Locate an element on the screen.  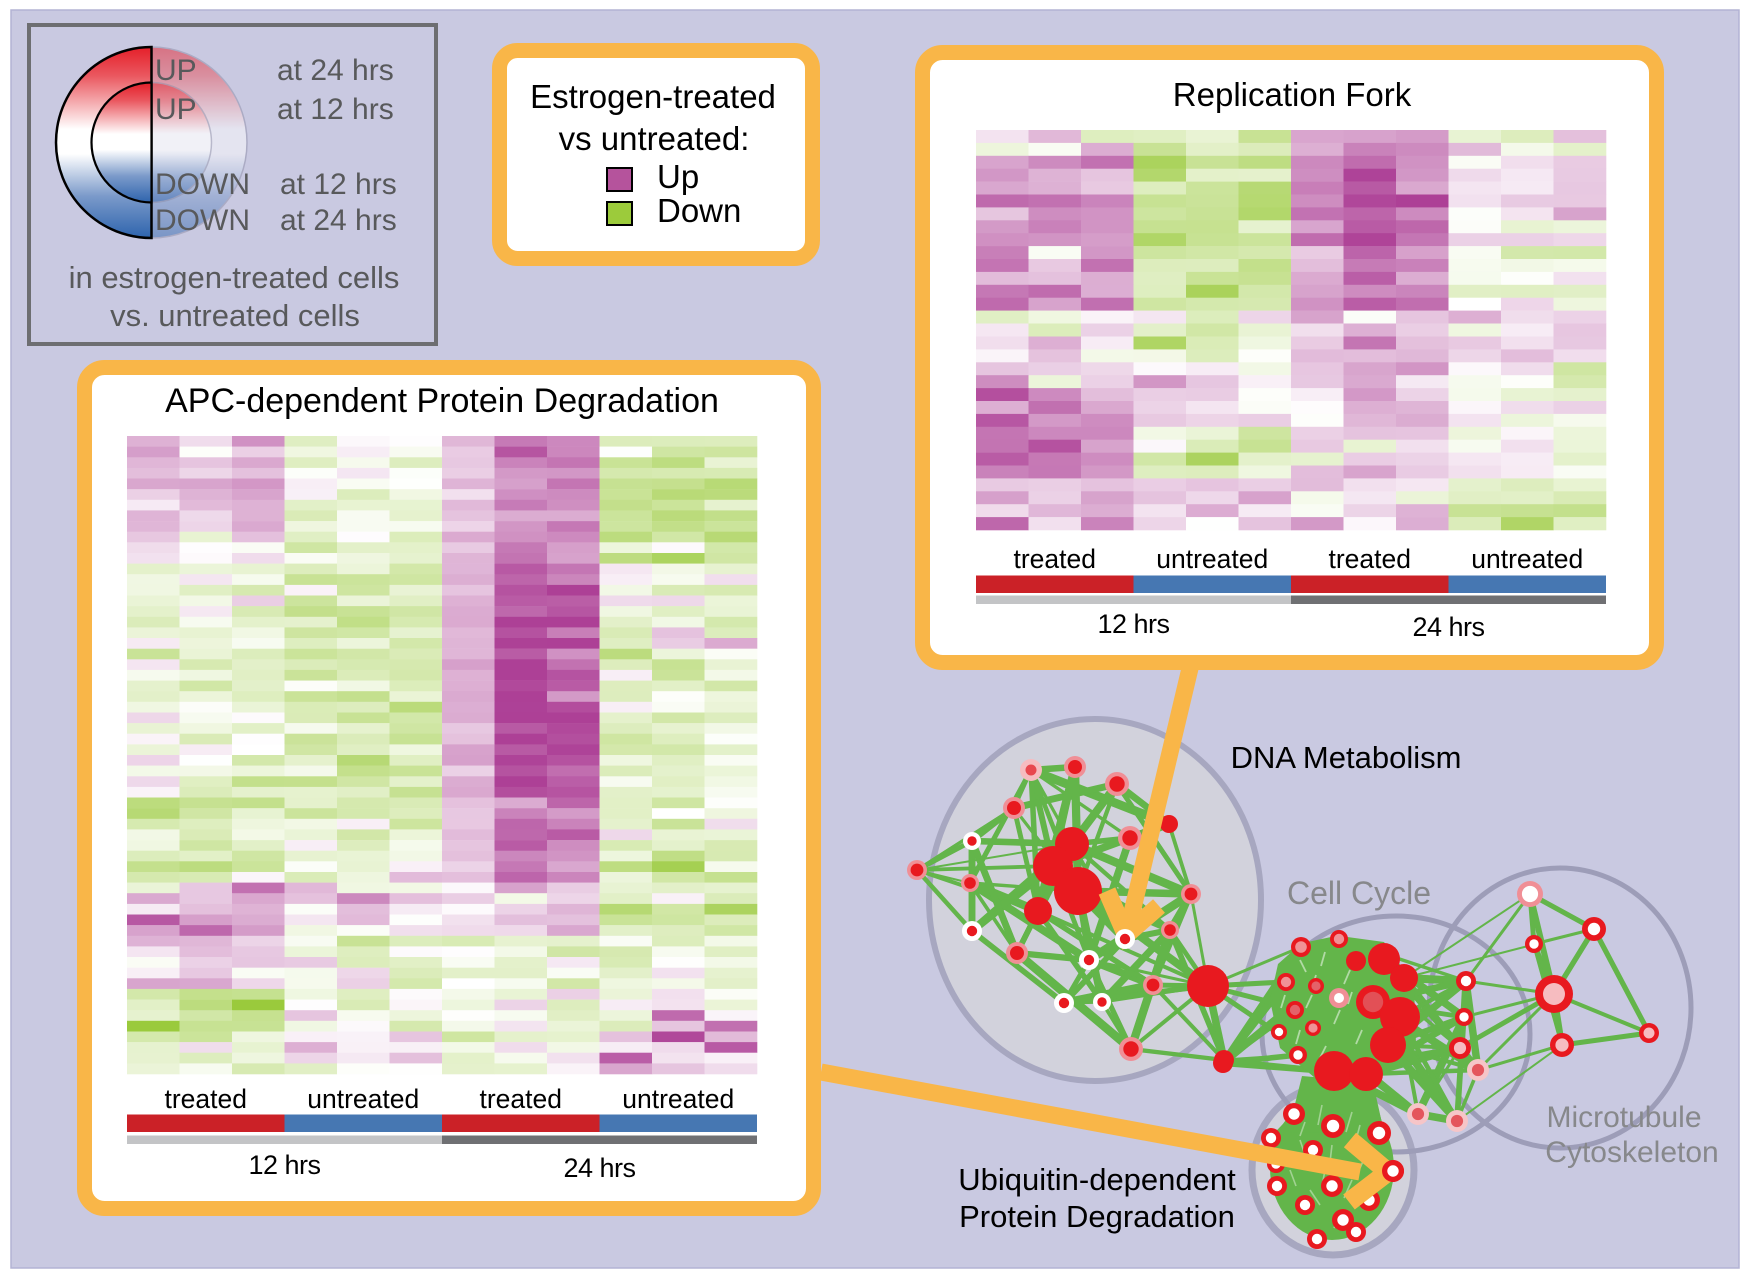
svg-text: Down is located at coordinates (699, 210).